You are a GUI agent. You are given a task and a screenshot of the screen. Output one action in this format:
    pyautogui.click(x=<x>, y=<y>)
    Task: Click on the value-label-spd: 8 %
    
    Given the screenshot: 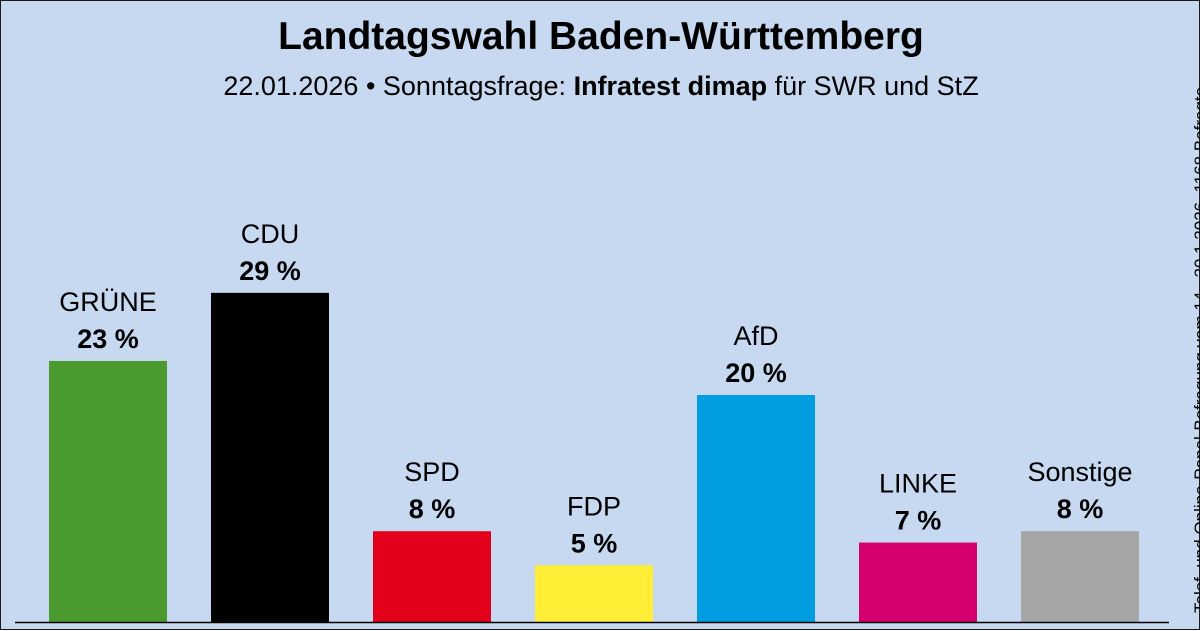 What is the action you would take?
    pyautogui.click(x=432, y=509)
    